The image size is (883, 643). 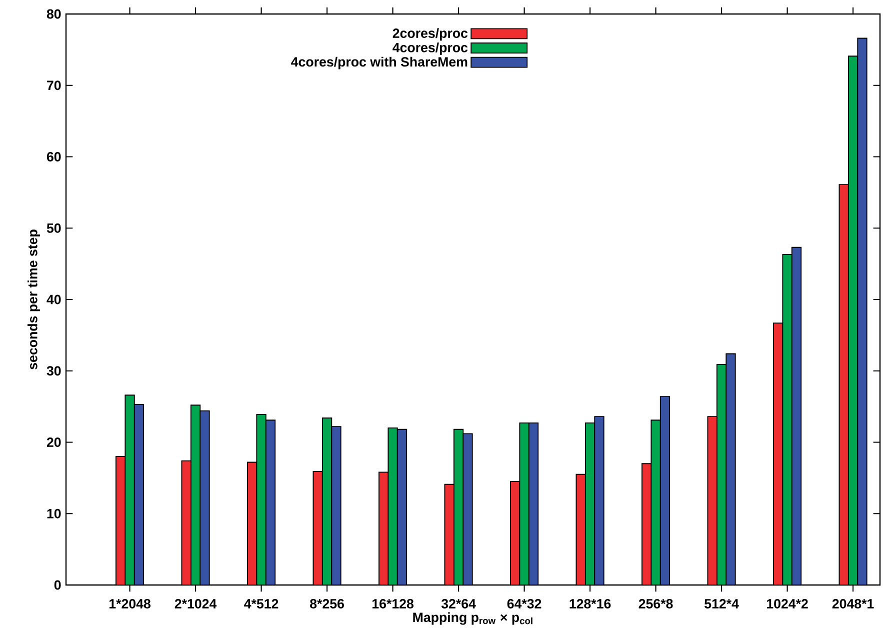 What do you see at coordinates (195, 603) in the screenshot?
I see `x-tick-label: 2*1024` at bounding box center [195, 603].